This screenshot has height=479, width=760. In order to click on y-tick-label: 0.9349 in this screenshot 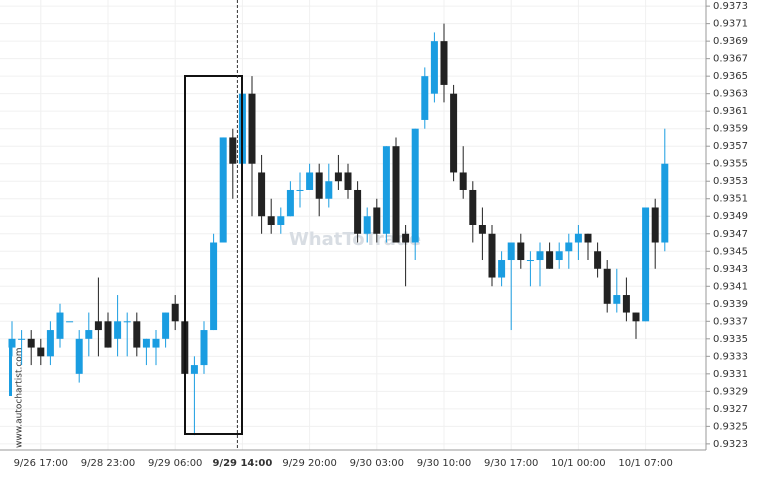, I will do `click(730, 216)`.